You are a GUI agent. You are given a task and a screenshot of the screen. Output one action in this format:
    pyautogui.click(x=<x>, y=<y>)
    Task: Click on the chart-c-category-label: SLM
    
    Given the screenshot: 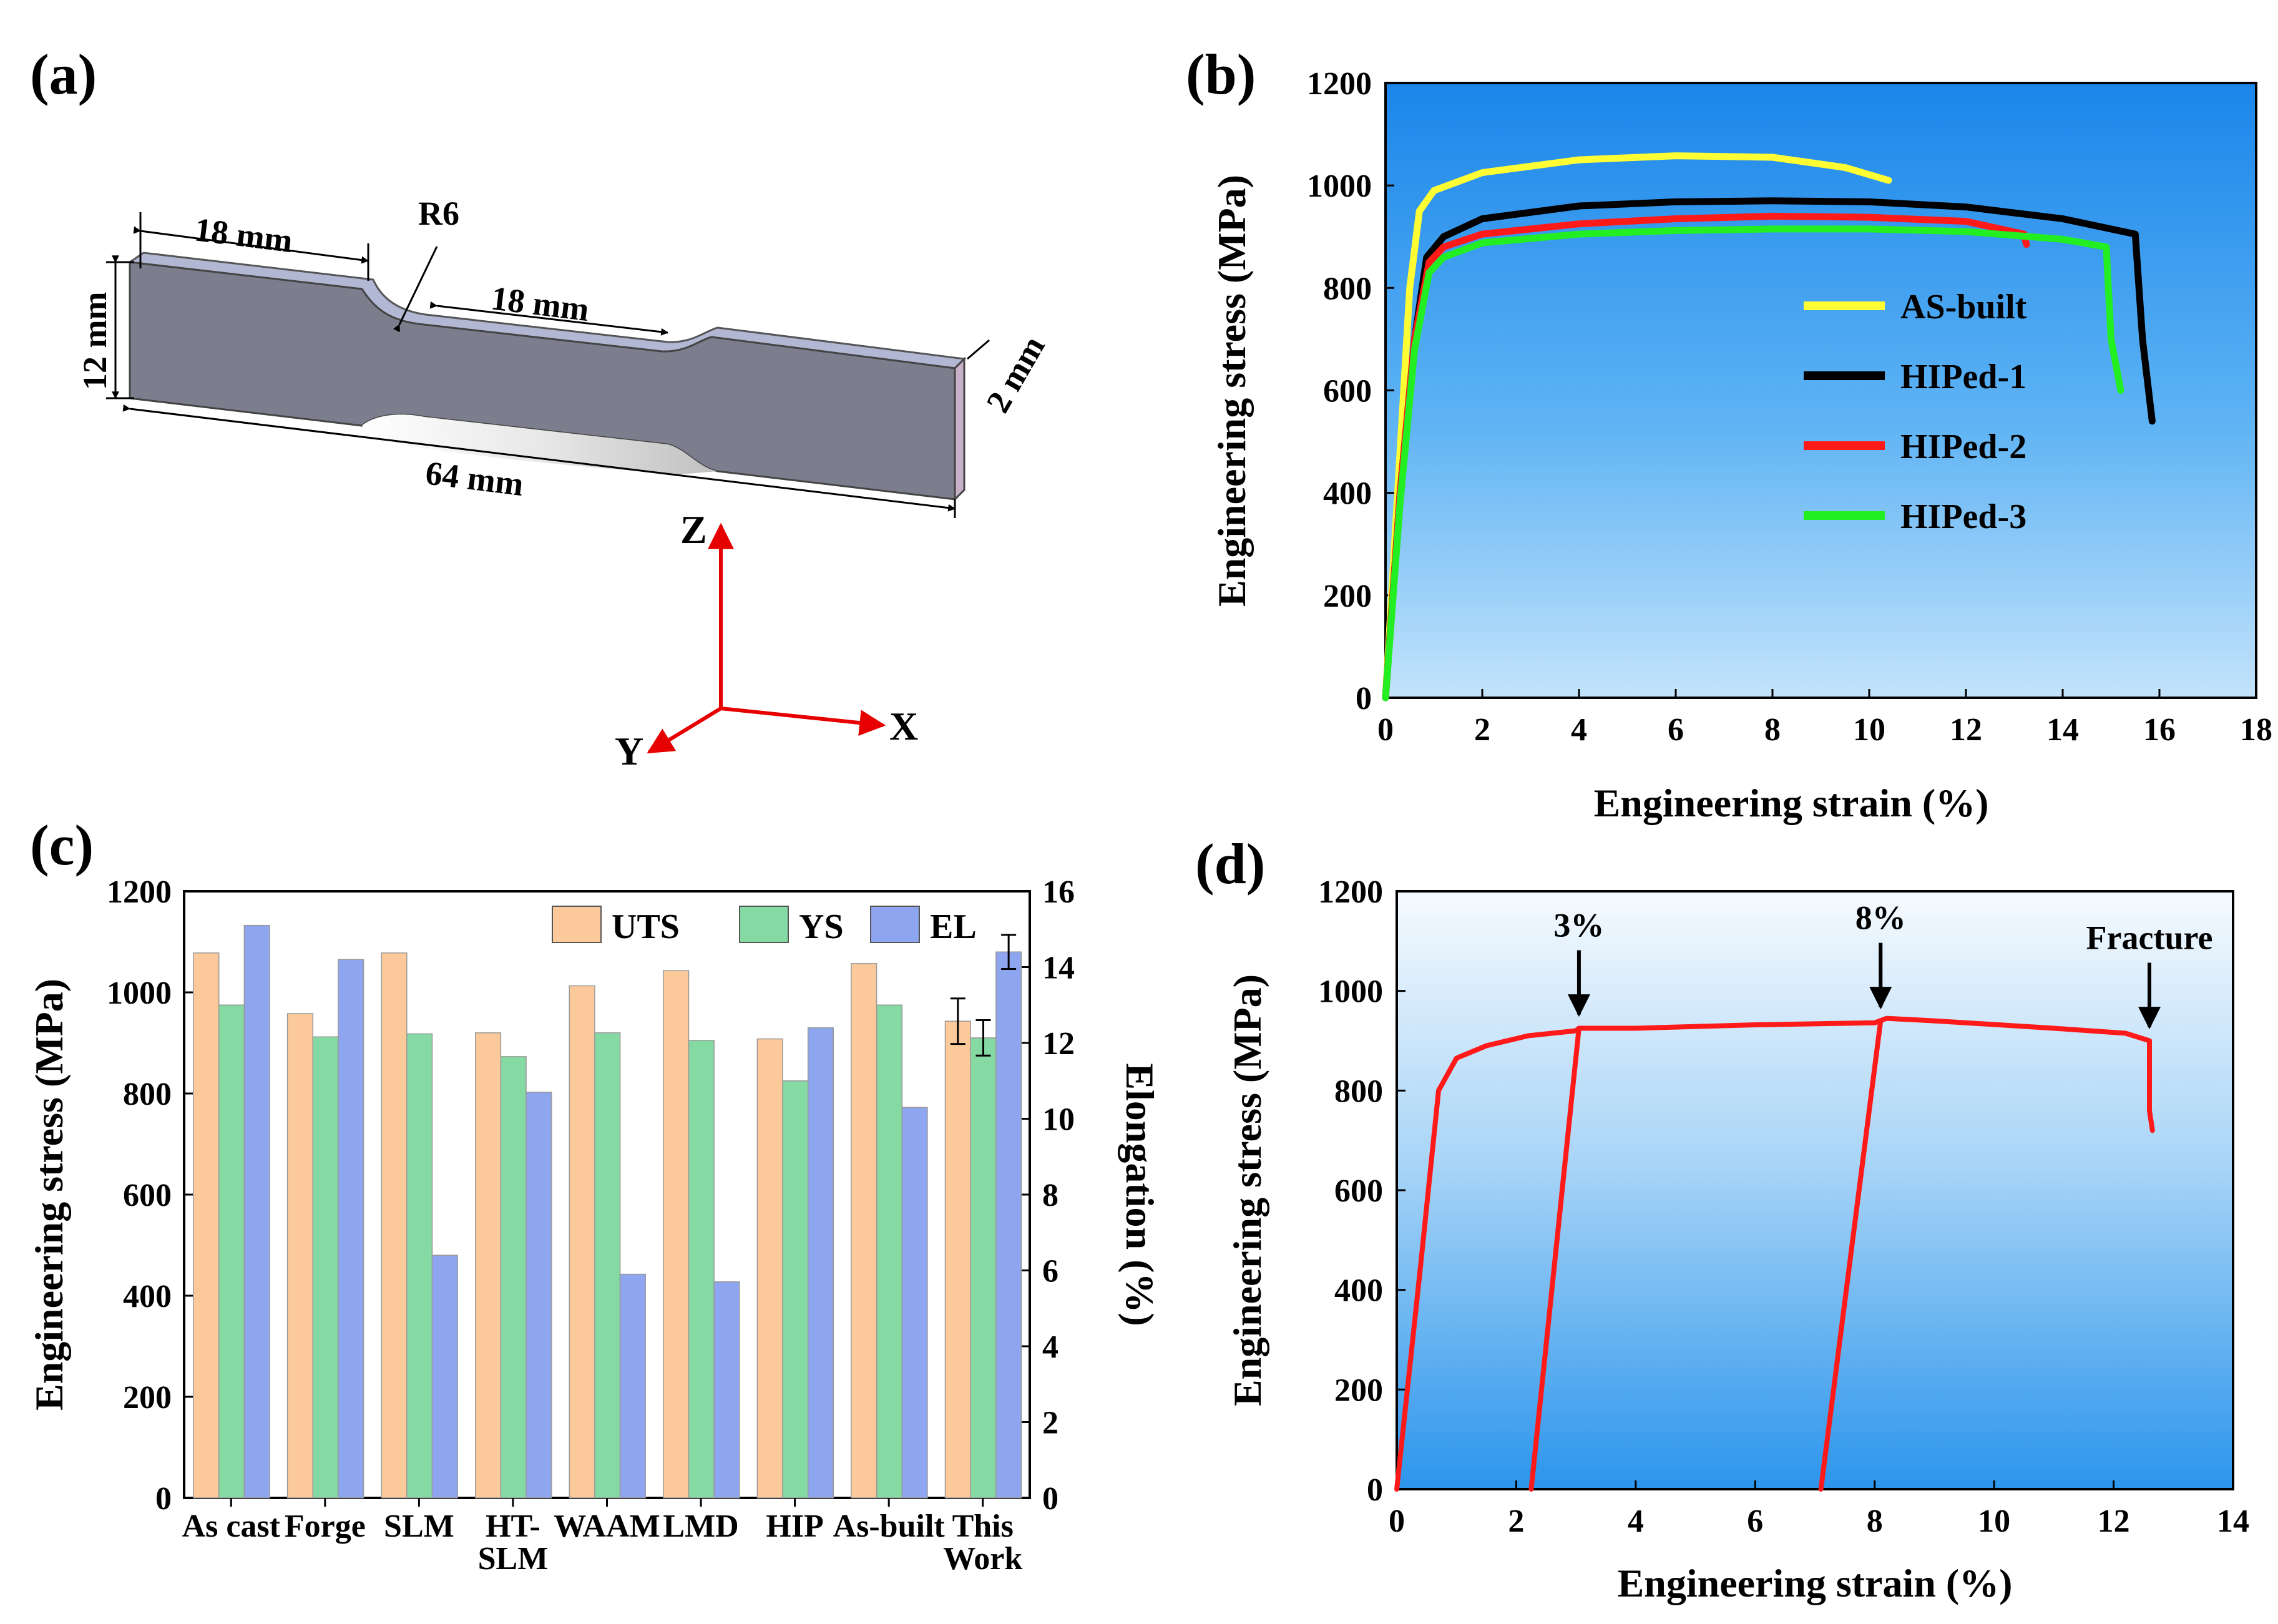 What is the action you would take?
    pyautogui.click(x=419, y=1526)
    